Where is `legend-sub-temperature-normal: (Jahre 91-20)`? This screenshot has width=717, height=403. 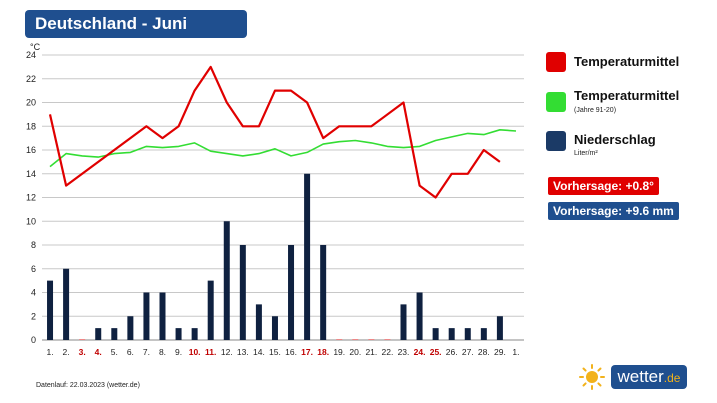 legend-sub-temperature-normal: (Jahre 91-20) is located at coordinates (595, 110).